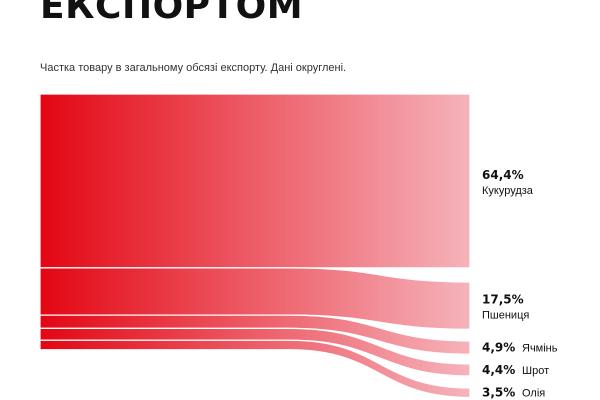  I want to click on value-label: 4,9%, so click(498, 348).